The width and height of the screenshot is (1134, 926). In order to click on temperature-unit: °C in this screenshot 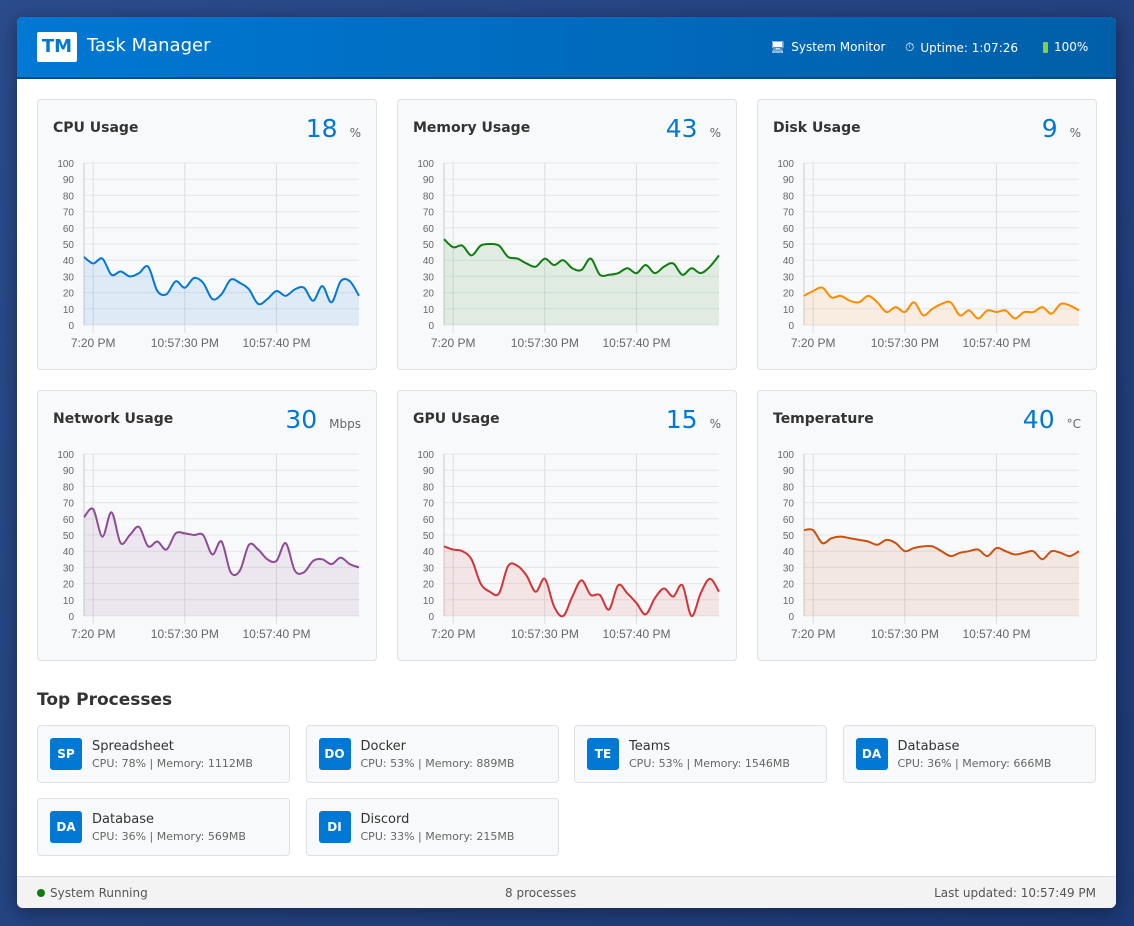, I will do `click(1073, 424)`.